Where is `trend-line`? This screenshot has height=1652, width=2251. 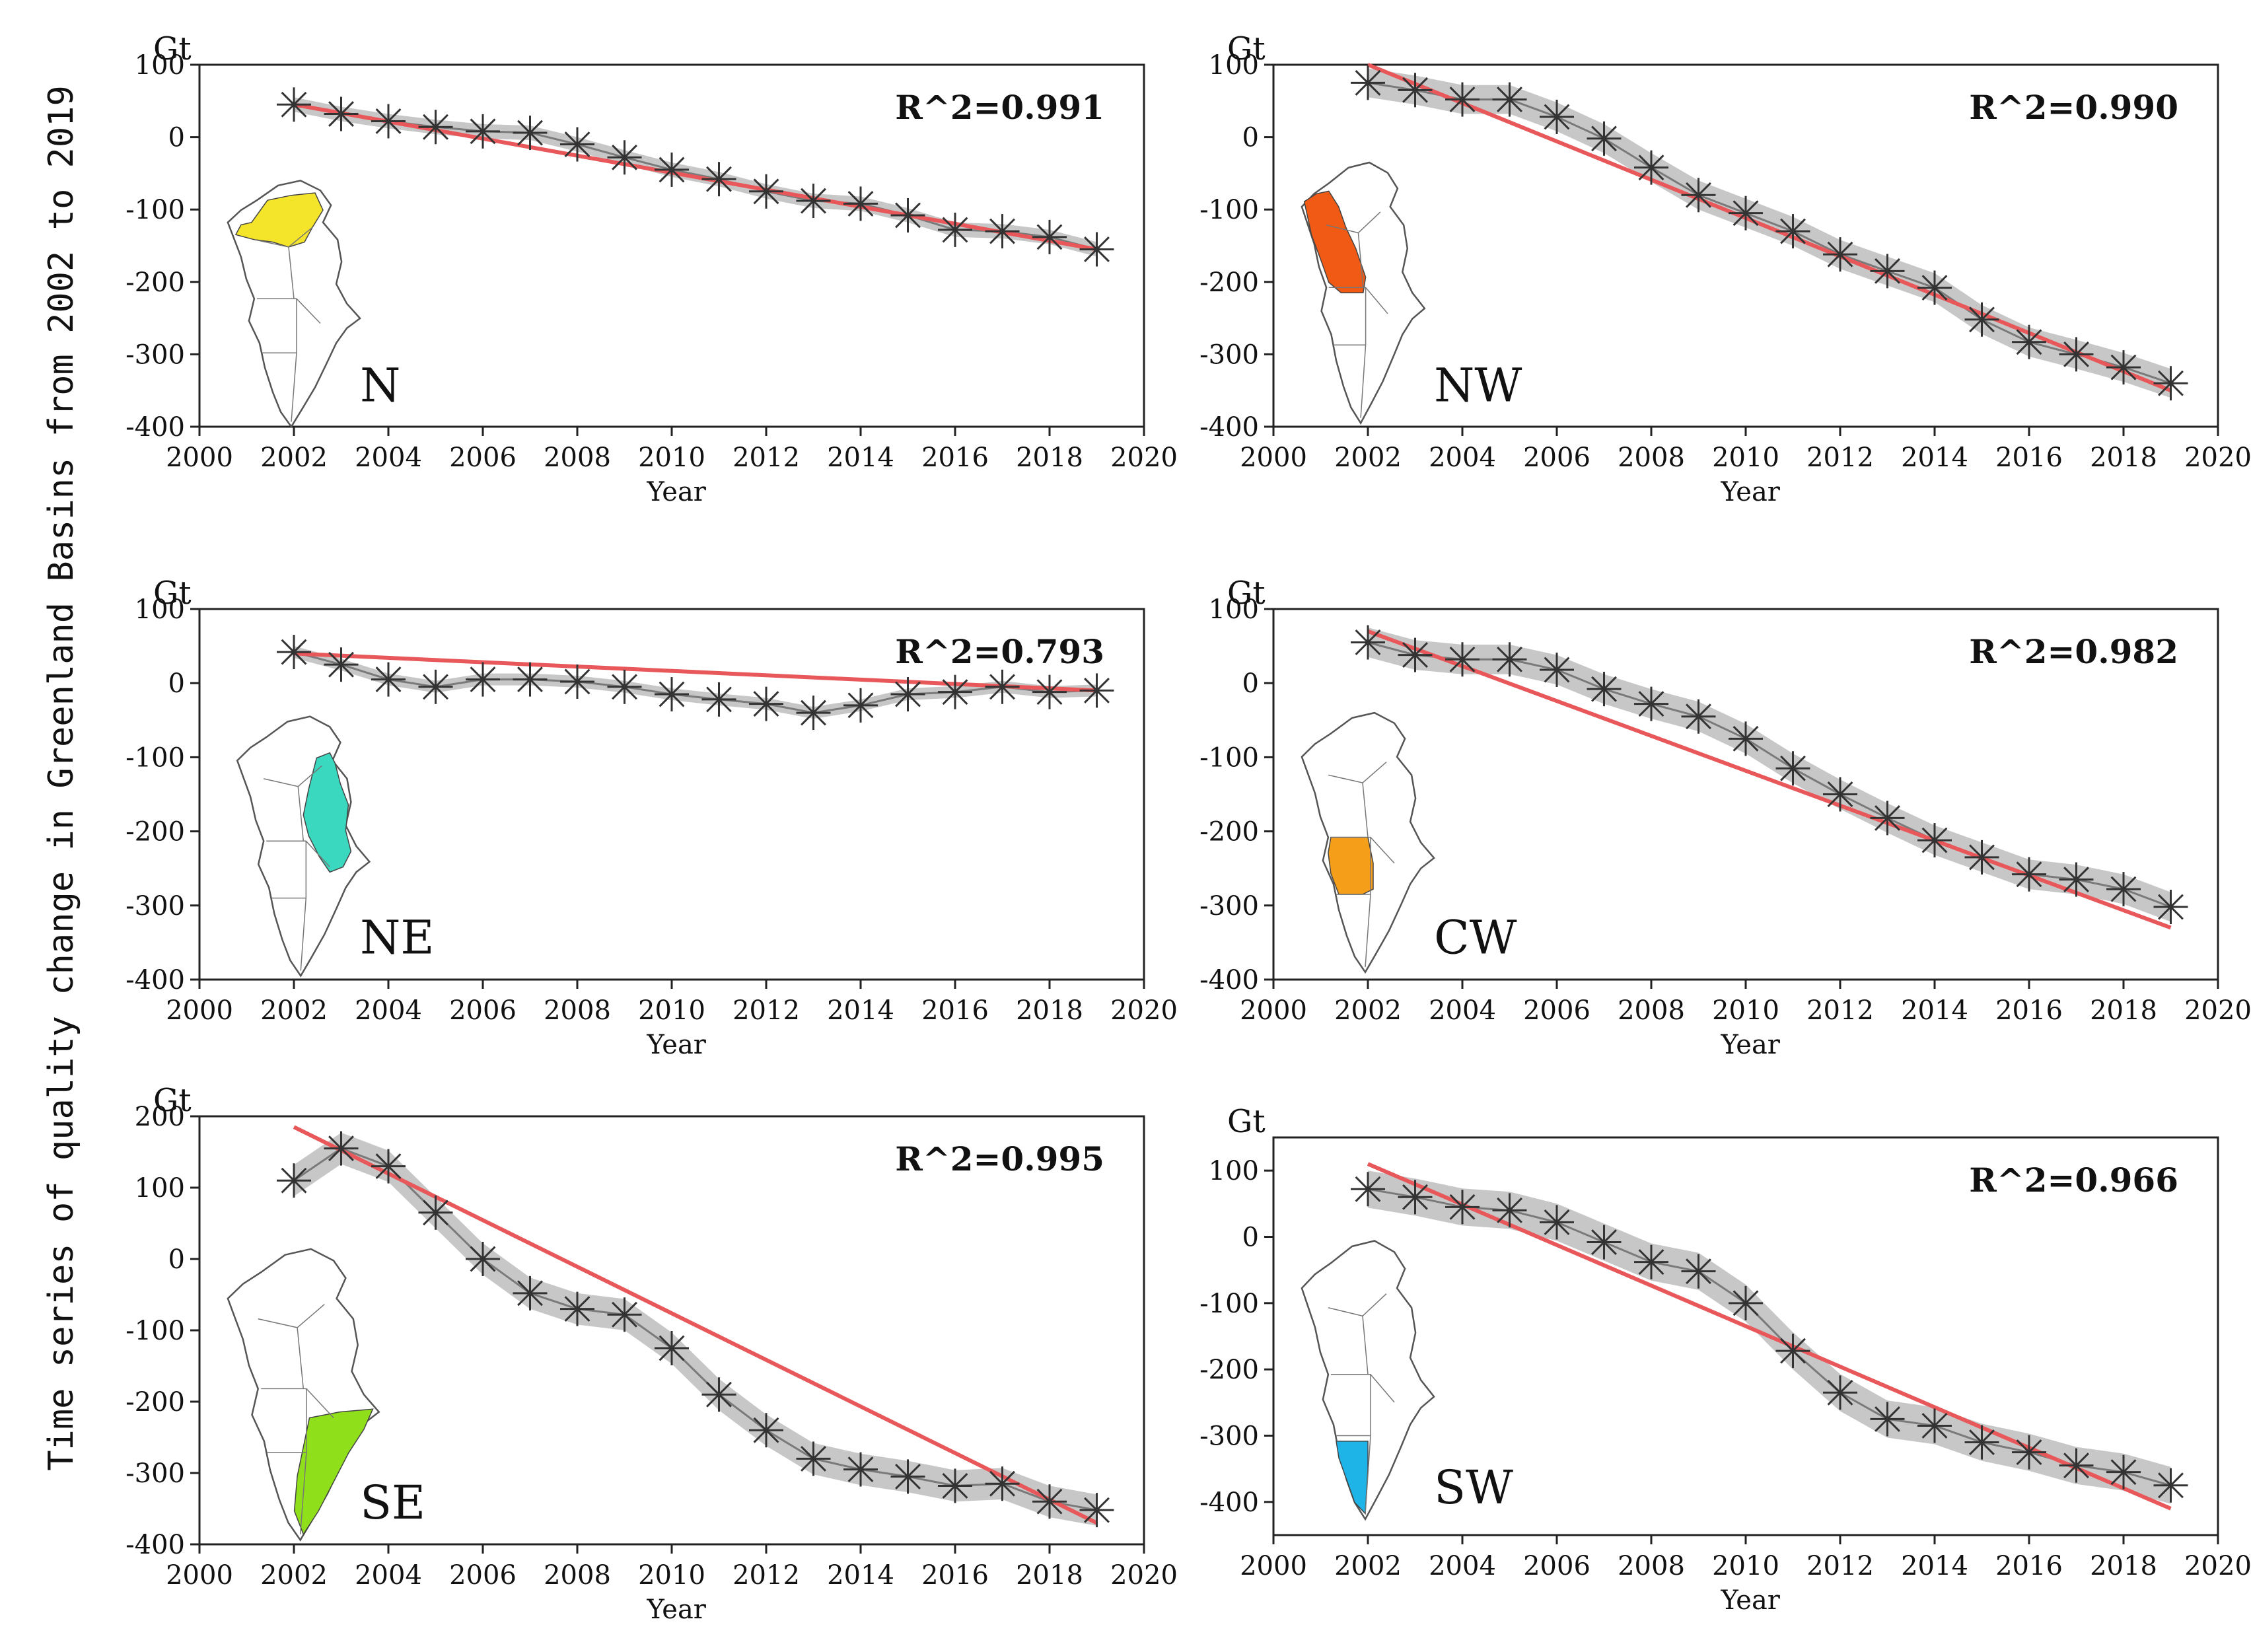
trend-line is located at coordinates (695, 177).